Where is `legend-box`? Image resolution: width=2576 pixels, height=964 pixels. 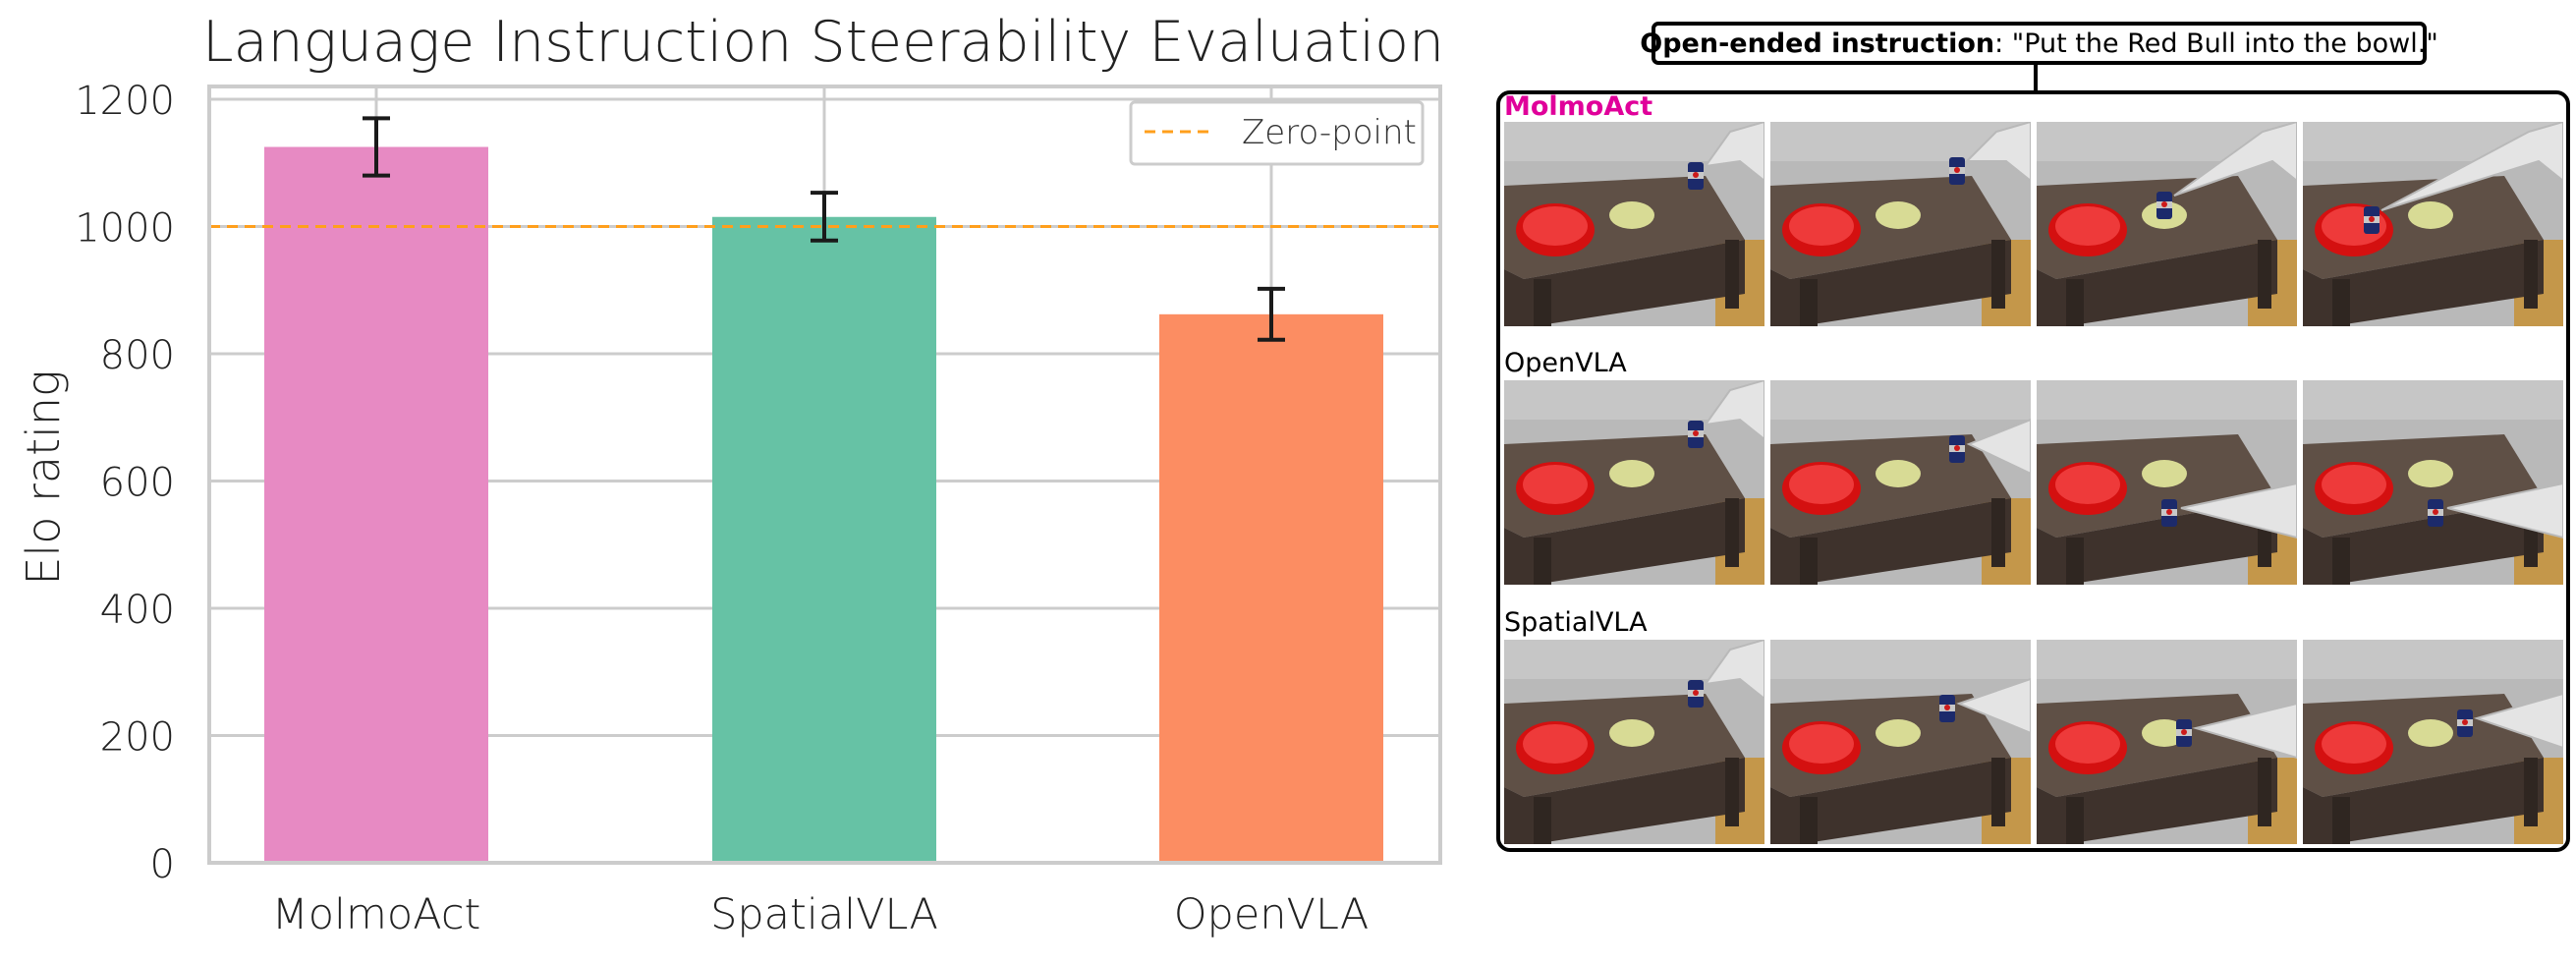 legend-box is located at coordinates (1277, 133).